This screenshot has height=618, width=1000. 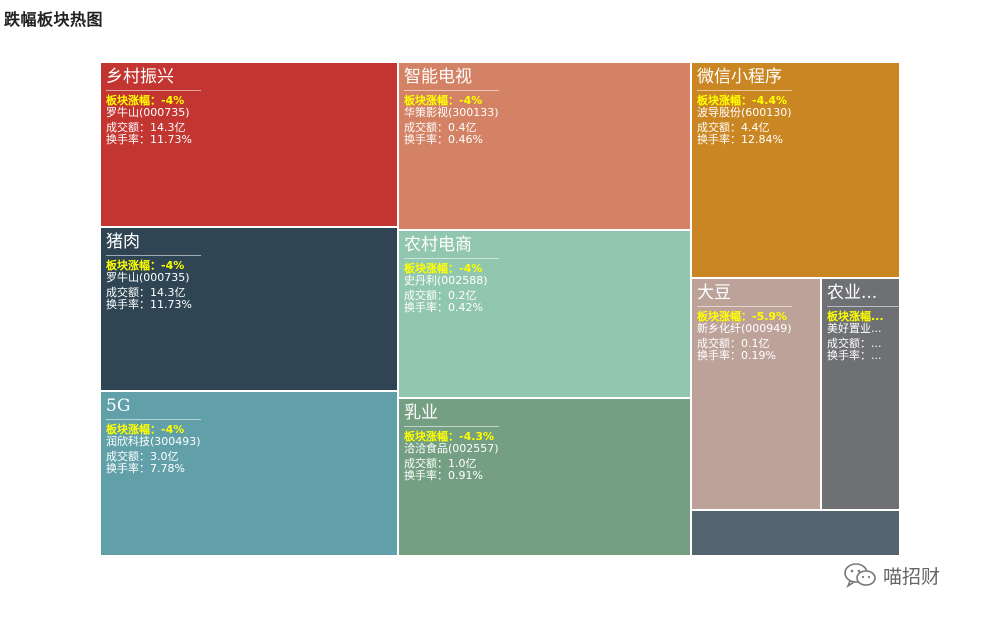 I want to click on tile-name: 5G, so click(x=118, y=406).